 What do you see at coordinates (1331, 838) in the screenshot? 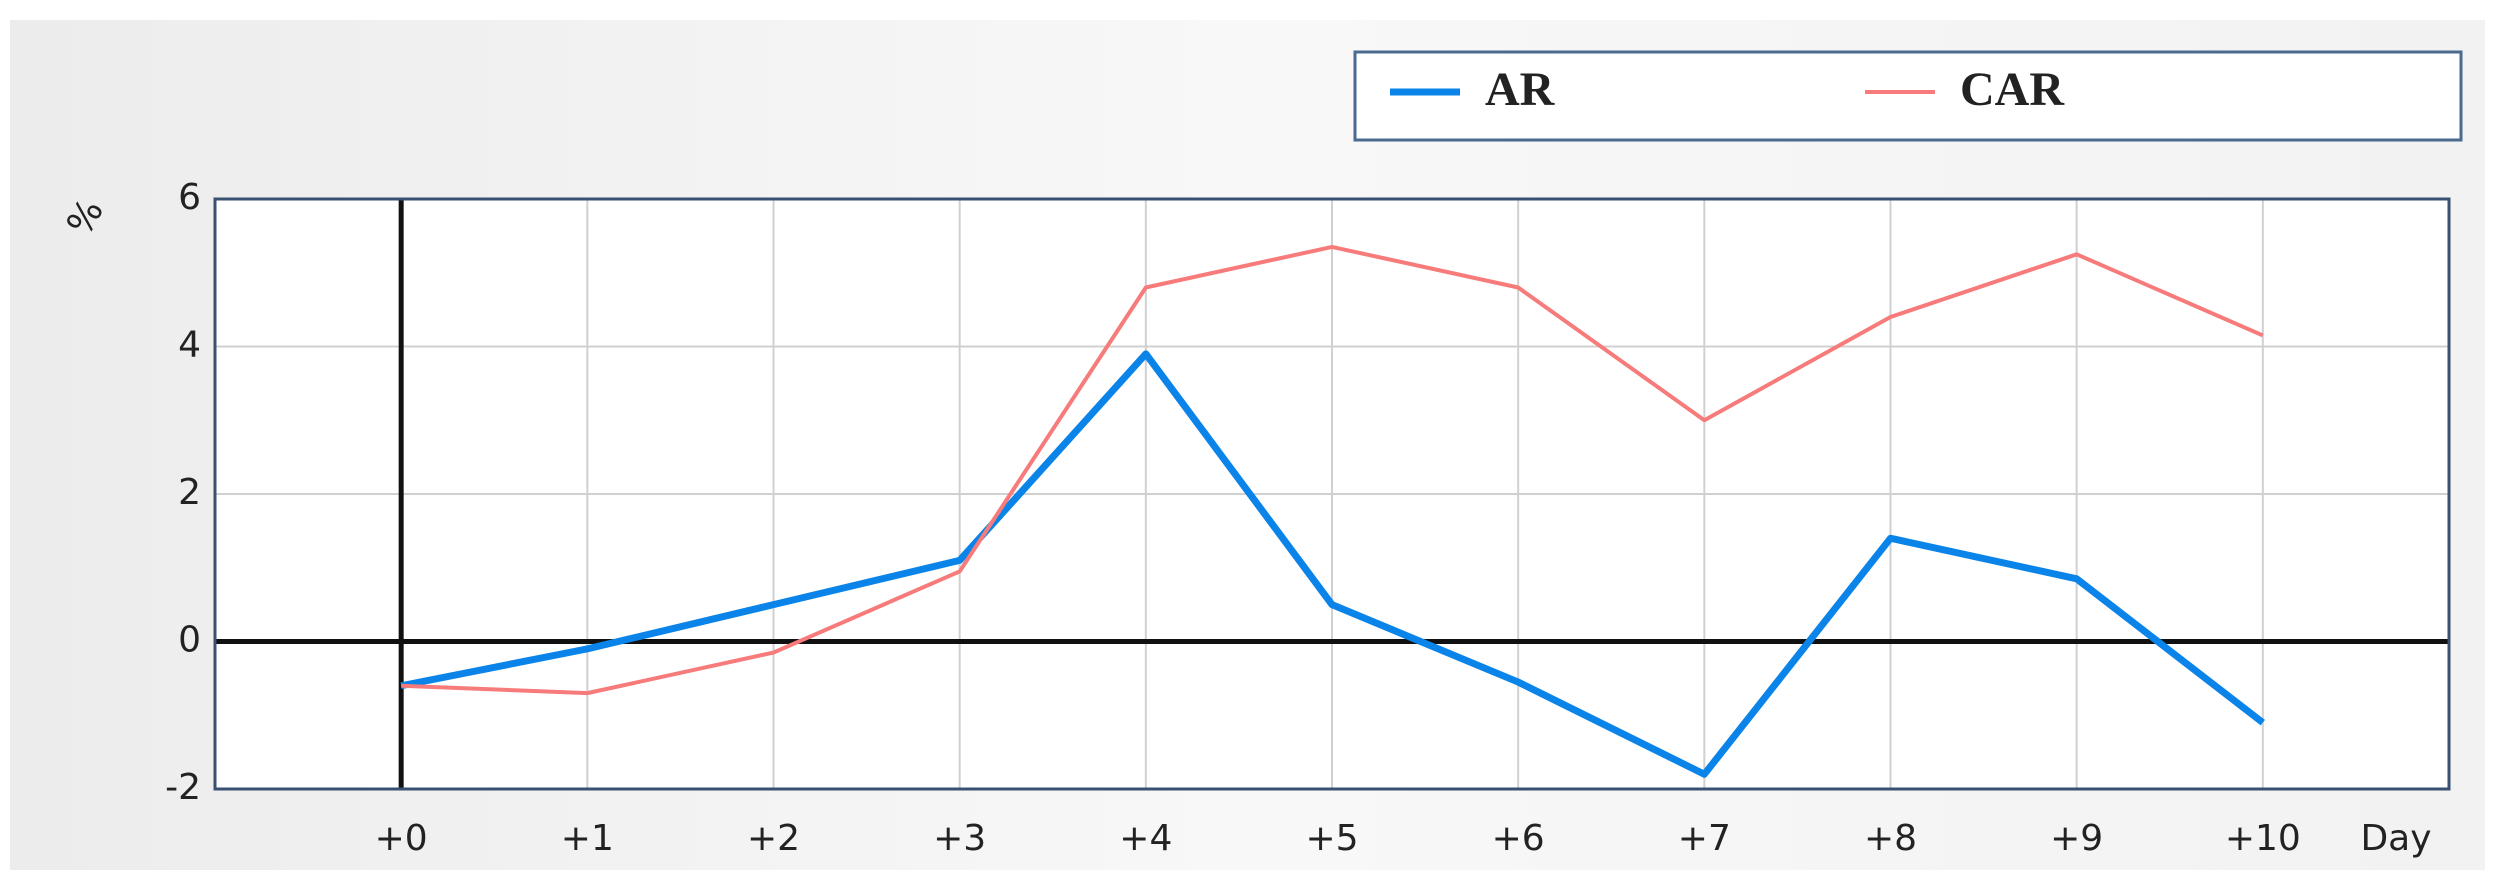
I see `x-tick-label: +5` at bounding box center [1331, 838].